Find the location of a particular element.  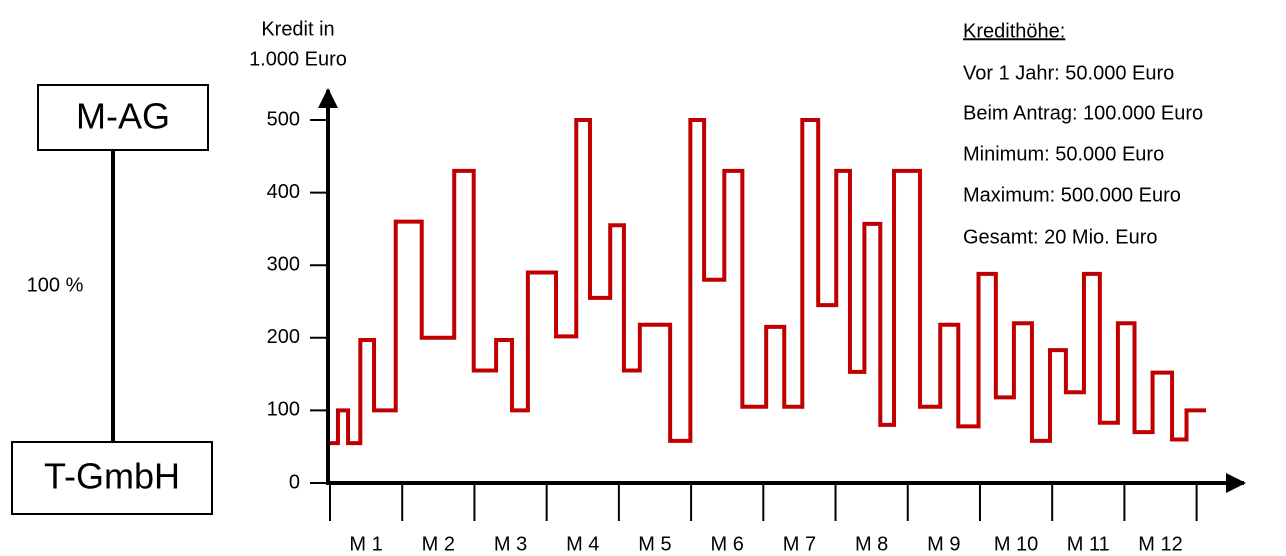

info-line: Vor 1 Jahr: 50.000 Euro is located at coordinates (1068, 73).